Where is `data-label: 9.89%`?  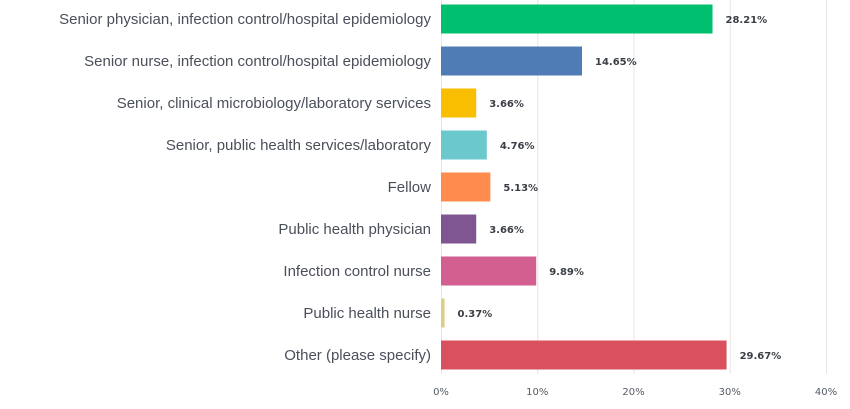
data-label: 9.89% is located at coordinates (566, 272).